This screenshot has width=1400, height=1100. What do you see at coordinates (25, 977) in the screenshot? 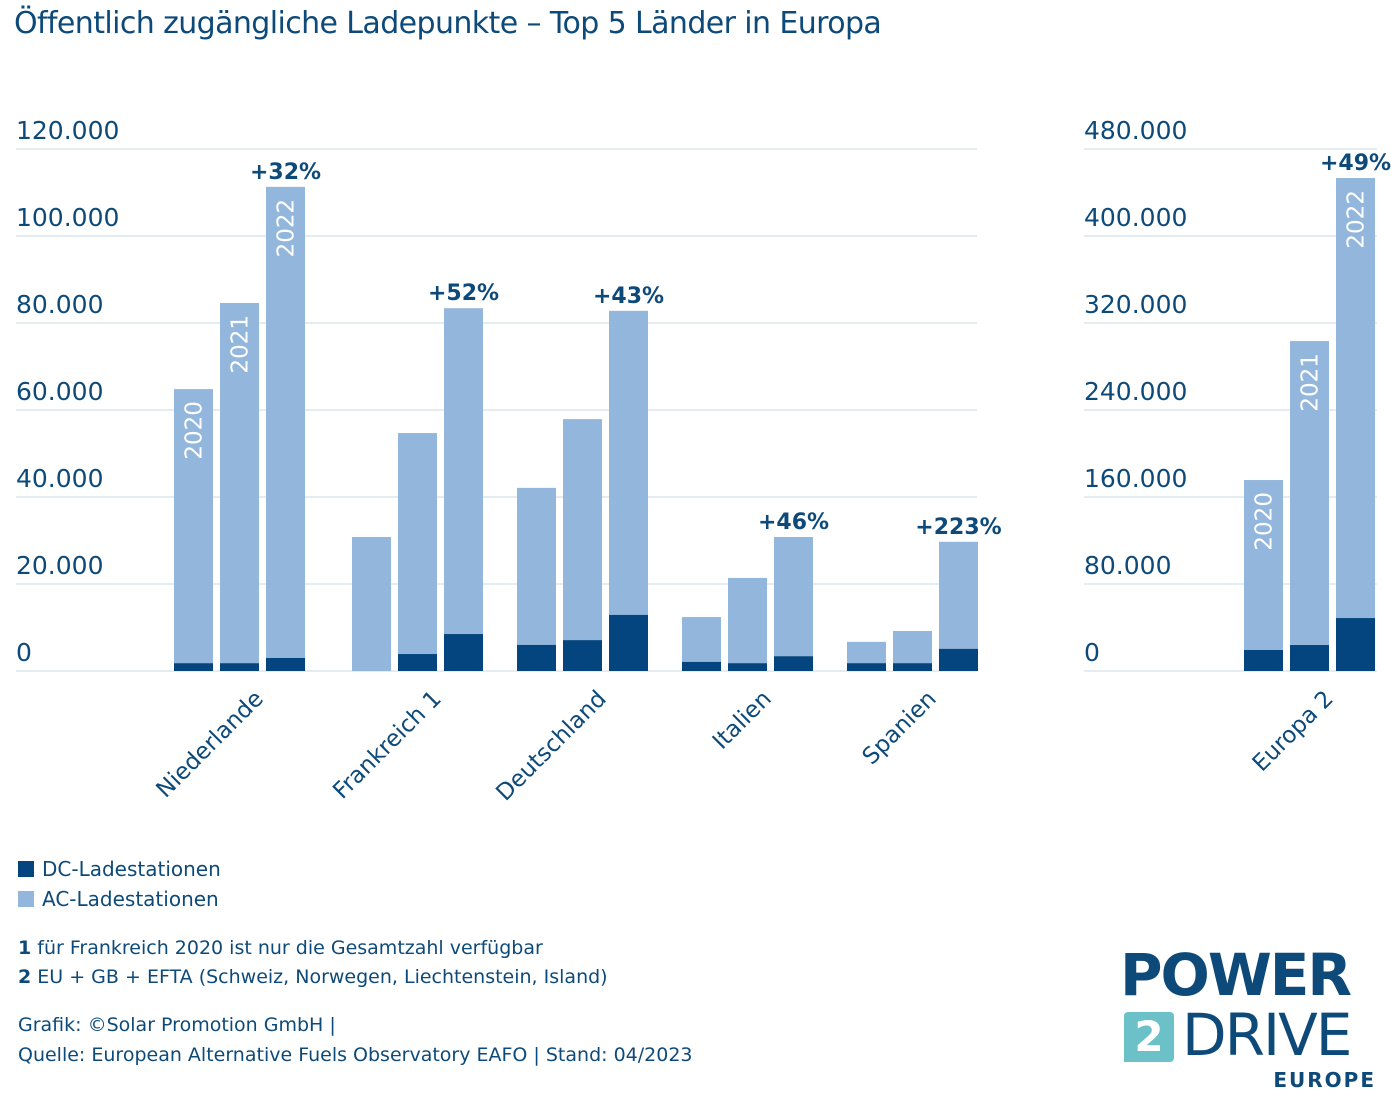
I see `footnote-number: 2` at bounding box center [25, 977].